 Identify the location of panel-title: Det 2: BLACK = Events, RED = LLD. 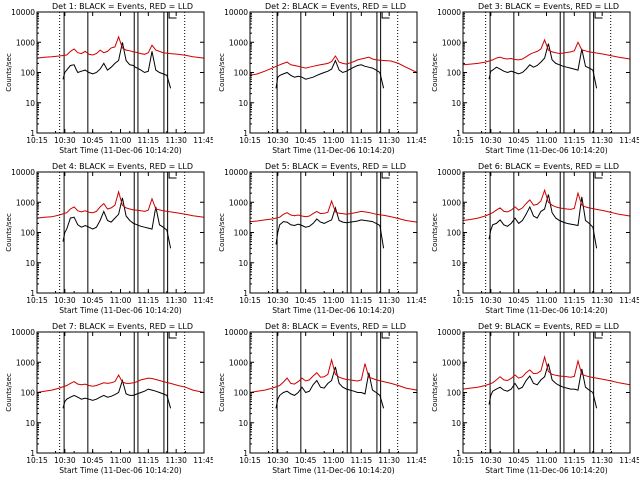
(335, 6).